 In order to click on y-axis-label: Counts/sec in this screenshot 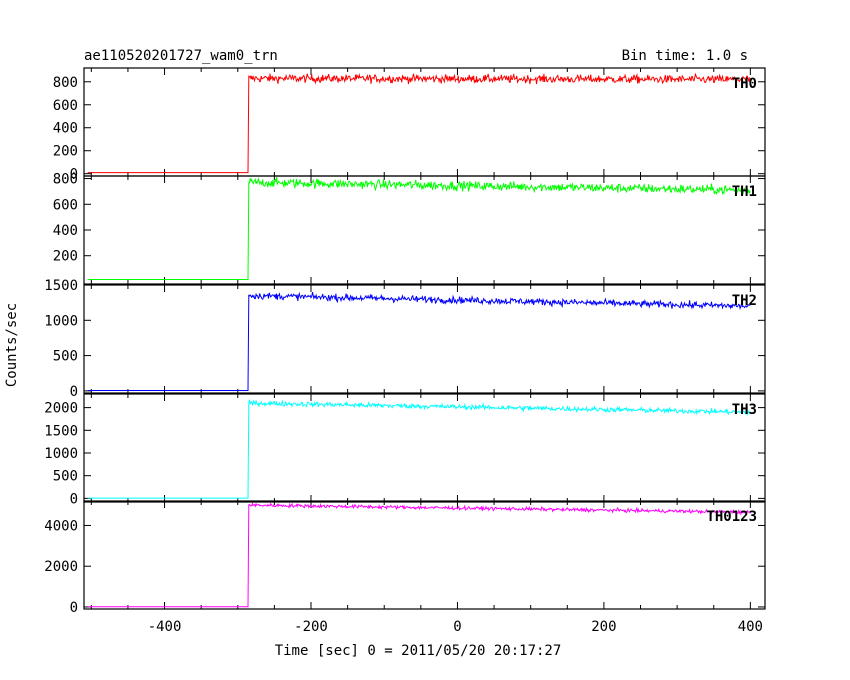, I will do `click(12, 345)`.